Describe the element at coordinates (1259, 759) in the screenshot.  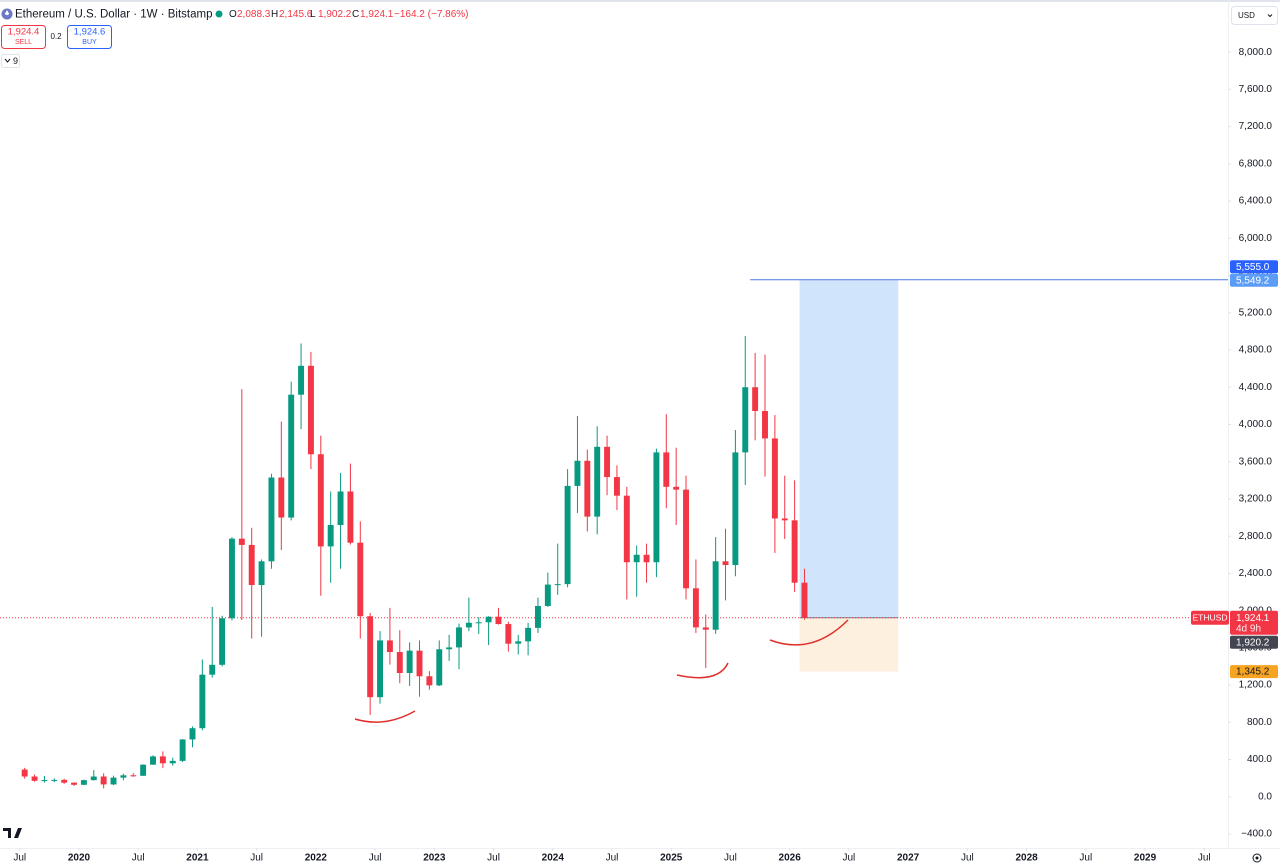
I see `y-tick-label: 400.0` at that location.